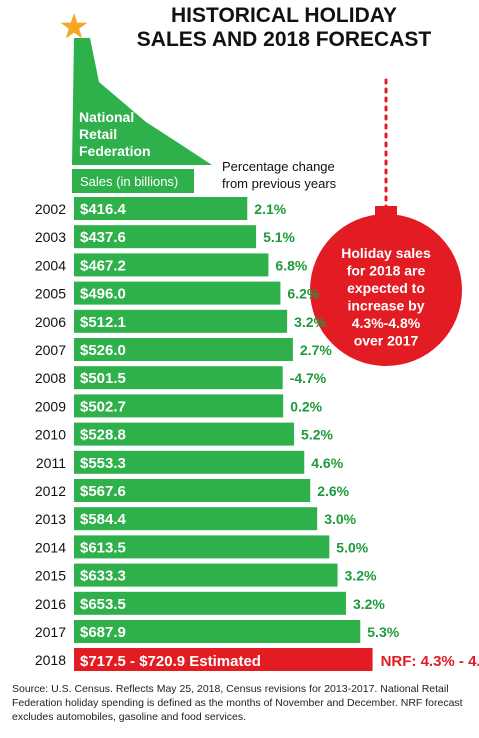 The width and height of the screenshot is (479, 738). Describe the element at coordinates (278, 166) in the screenshot. I see `pct-header-line-1: Percentage change` at that location.